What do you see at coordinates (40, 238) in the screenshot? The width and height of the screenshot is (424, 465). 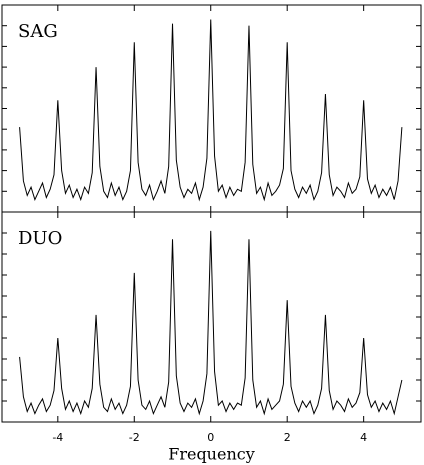 I see `panel-label: DUO` at bounding box center [40, 238].